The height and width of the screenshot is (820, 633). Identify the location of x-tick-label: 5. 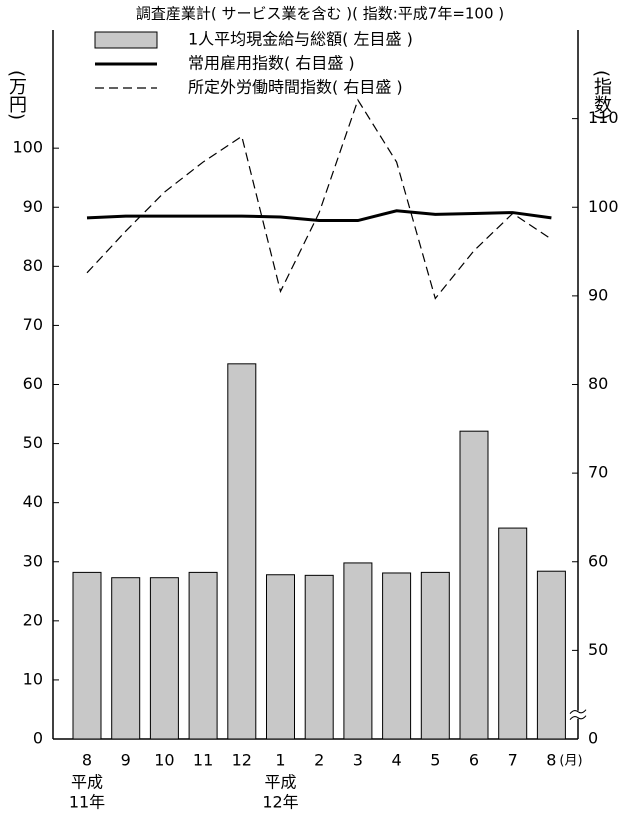
(435, 760).